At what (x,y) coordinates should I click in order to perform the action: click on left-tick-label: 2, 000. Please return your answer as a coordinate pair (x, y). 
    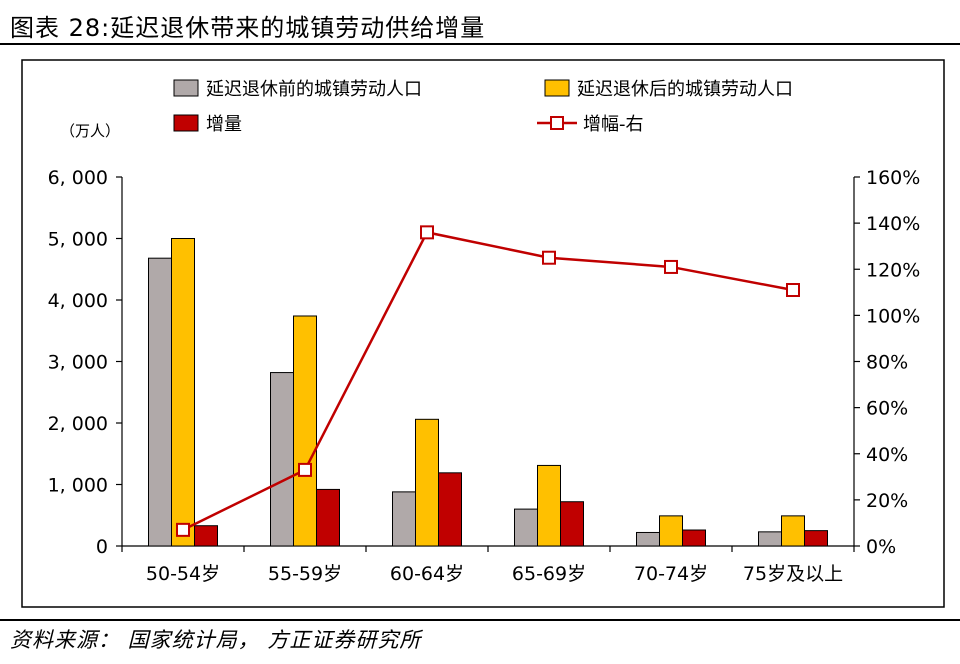
    Looking at the image, I should click on (78, 424).